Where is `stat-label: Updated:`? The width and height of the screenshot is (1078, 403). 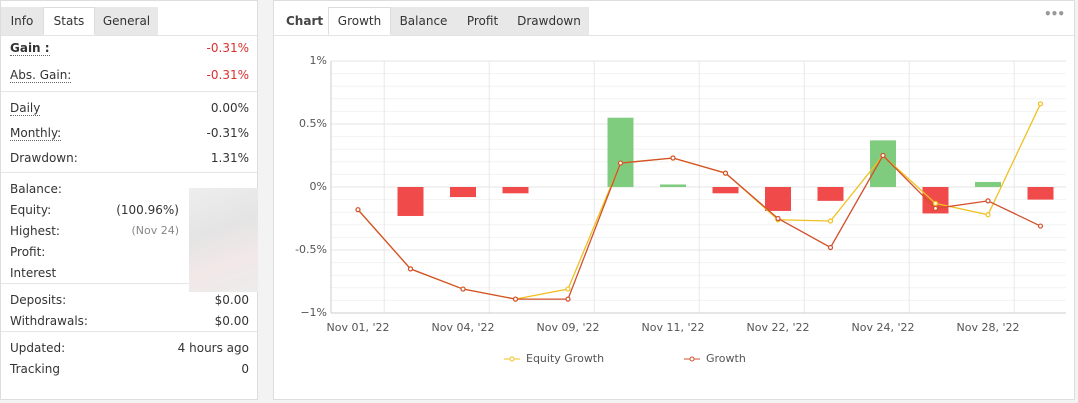
stat-label: Updated: is located at coordinates (38, 348).